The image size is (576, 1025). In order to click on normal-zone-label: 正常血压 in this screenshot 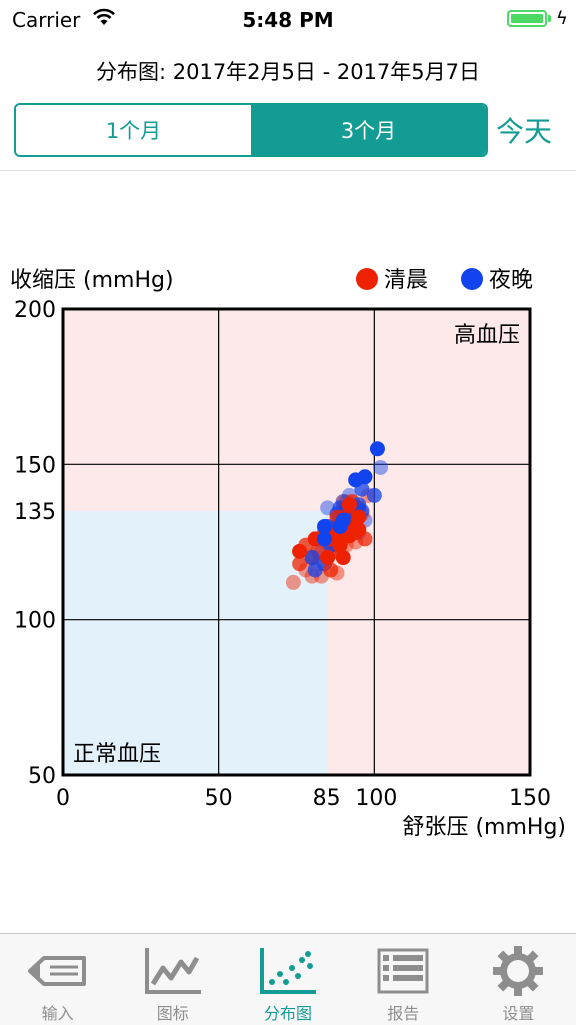, I will do `click(117, 754)`.